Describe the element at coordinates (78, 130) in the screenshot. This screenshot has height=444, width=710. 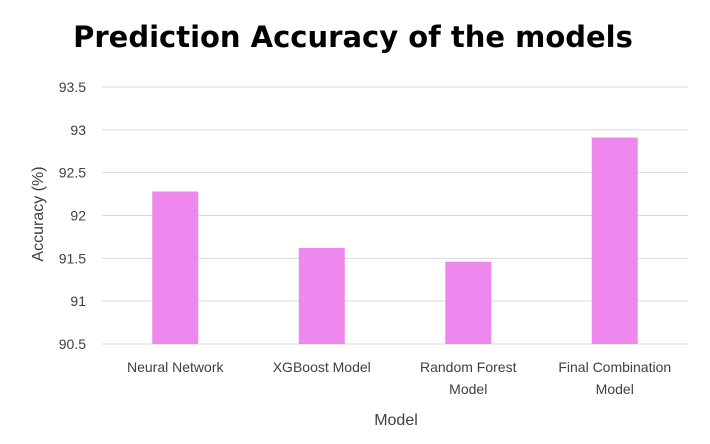
I see `y-tick-label: 93` at that location.